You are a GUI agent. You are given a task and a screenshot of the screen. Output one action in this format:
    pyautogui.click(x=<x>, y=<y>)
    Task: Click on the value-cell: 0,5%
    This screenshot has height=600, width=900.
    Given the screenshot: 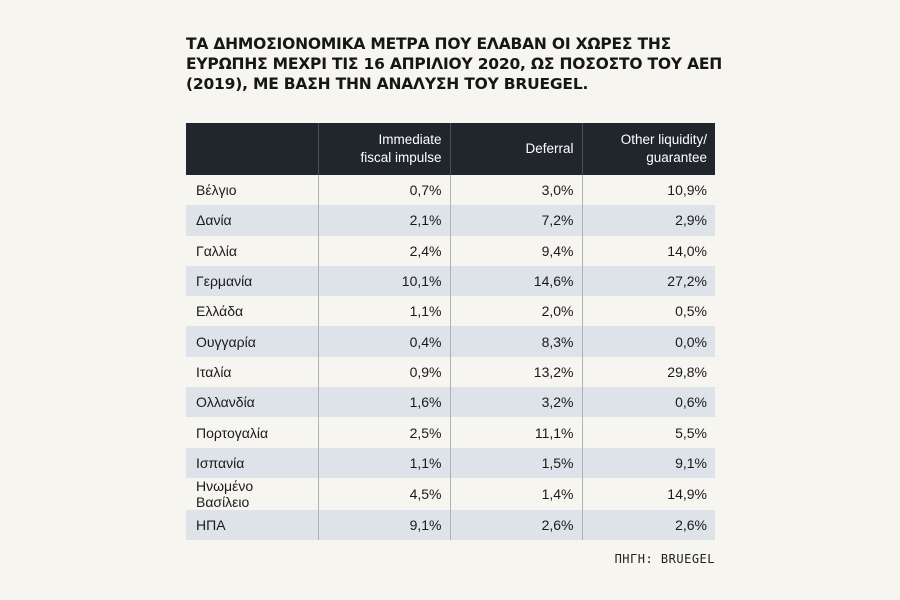 What is the action you would take?
    pyautogui.click(x=648, y=311)
    